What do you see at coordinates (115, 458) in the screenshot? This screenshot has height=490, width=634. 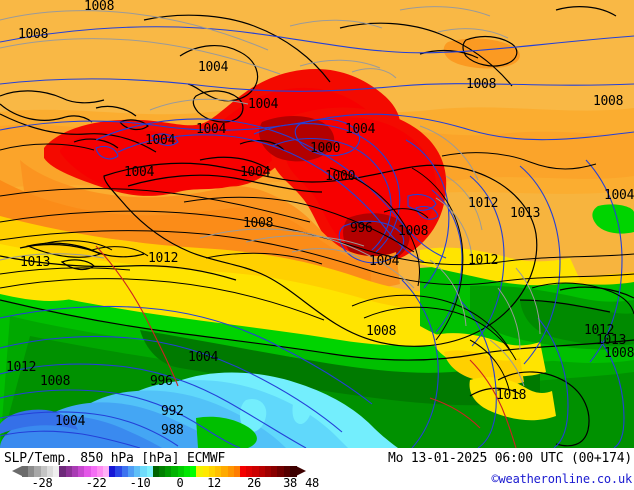 I see `product-title: SLP/Temp. 850 hPa [hPa] ECMWF` at bounding box center [115, 458].